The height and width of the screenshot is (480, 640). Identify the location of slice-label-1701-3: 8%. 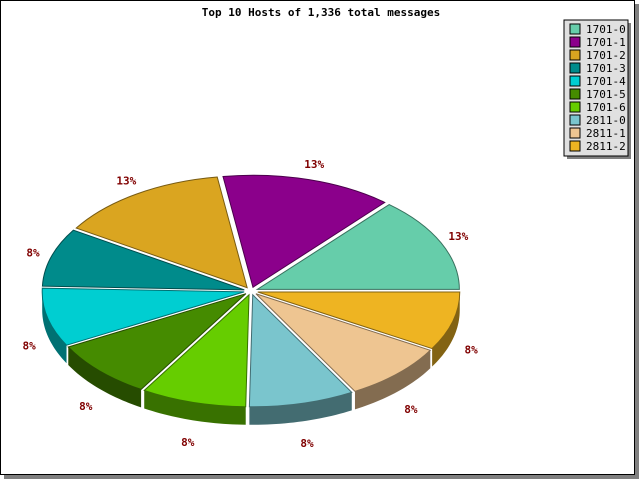
(33, 252).